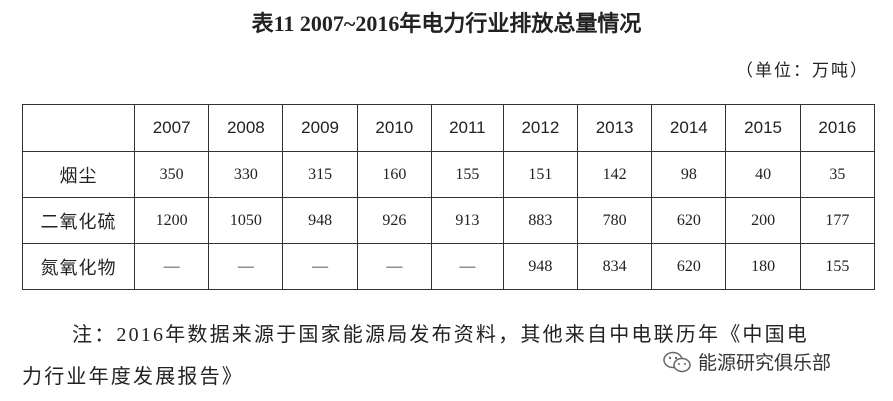 The width and height of the screenshot is (893, 401). I want to click on unit-label: （单位：万吨）, so click(802, 70).